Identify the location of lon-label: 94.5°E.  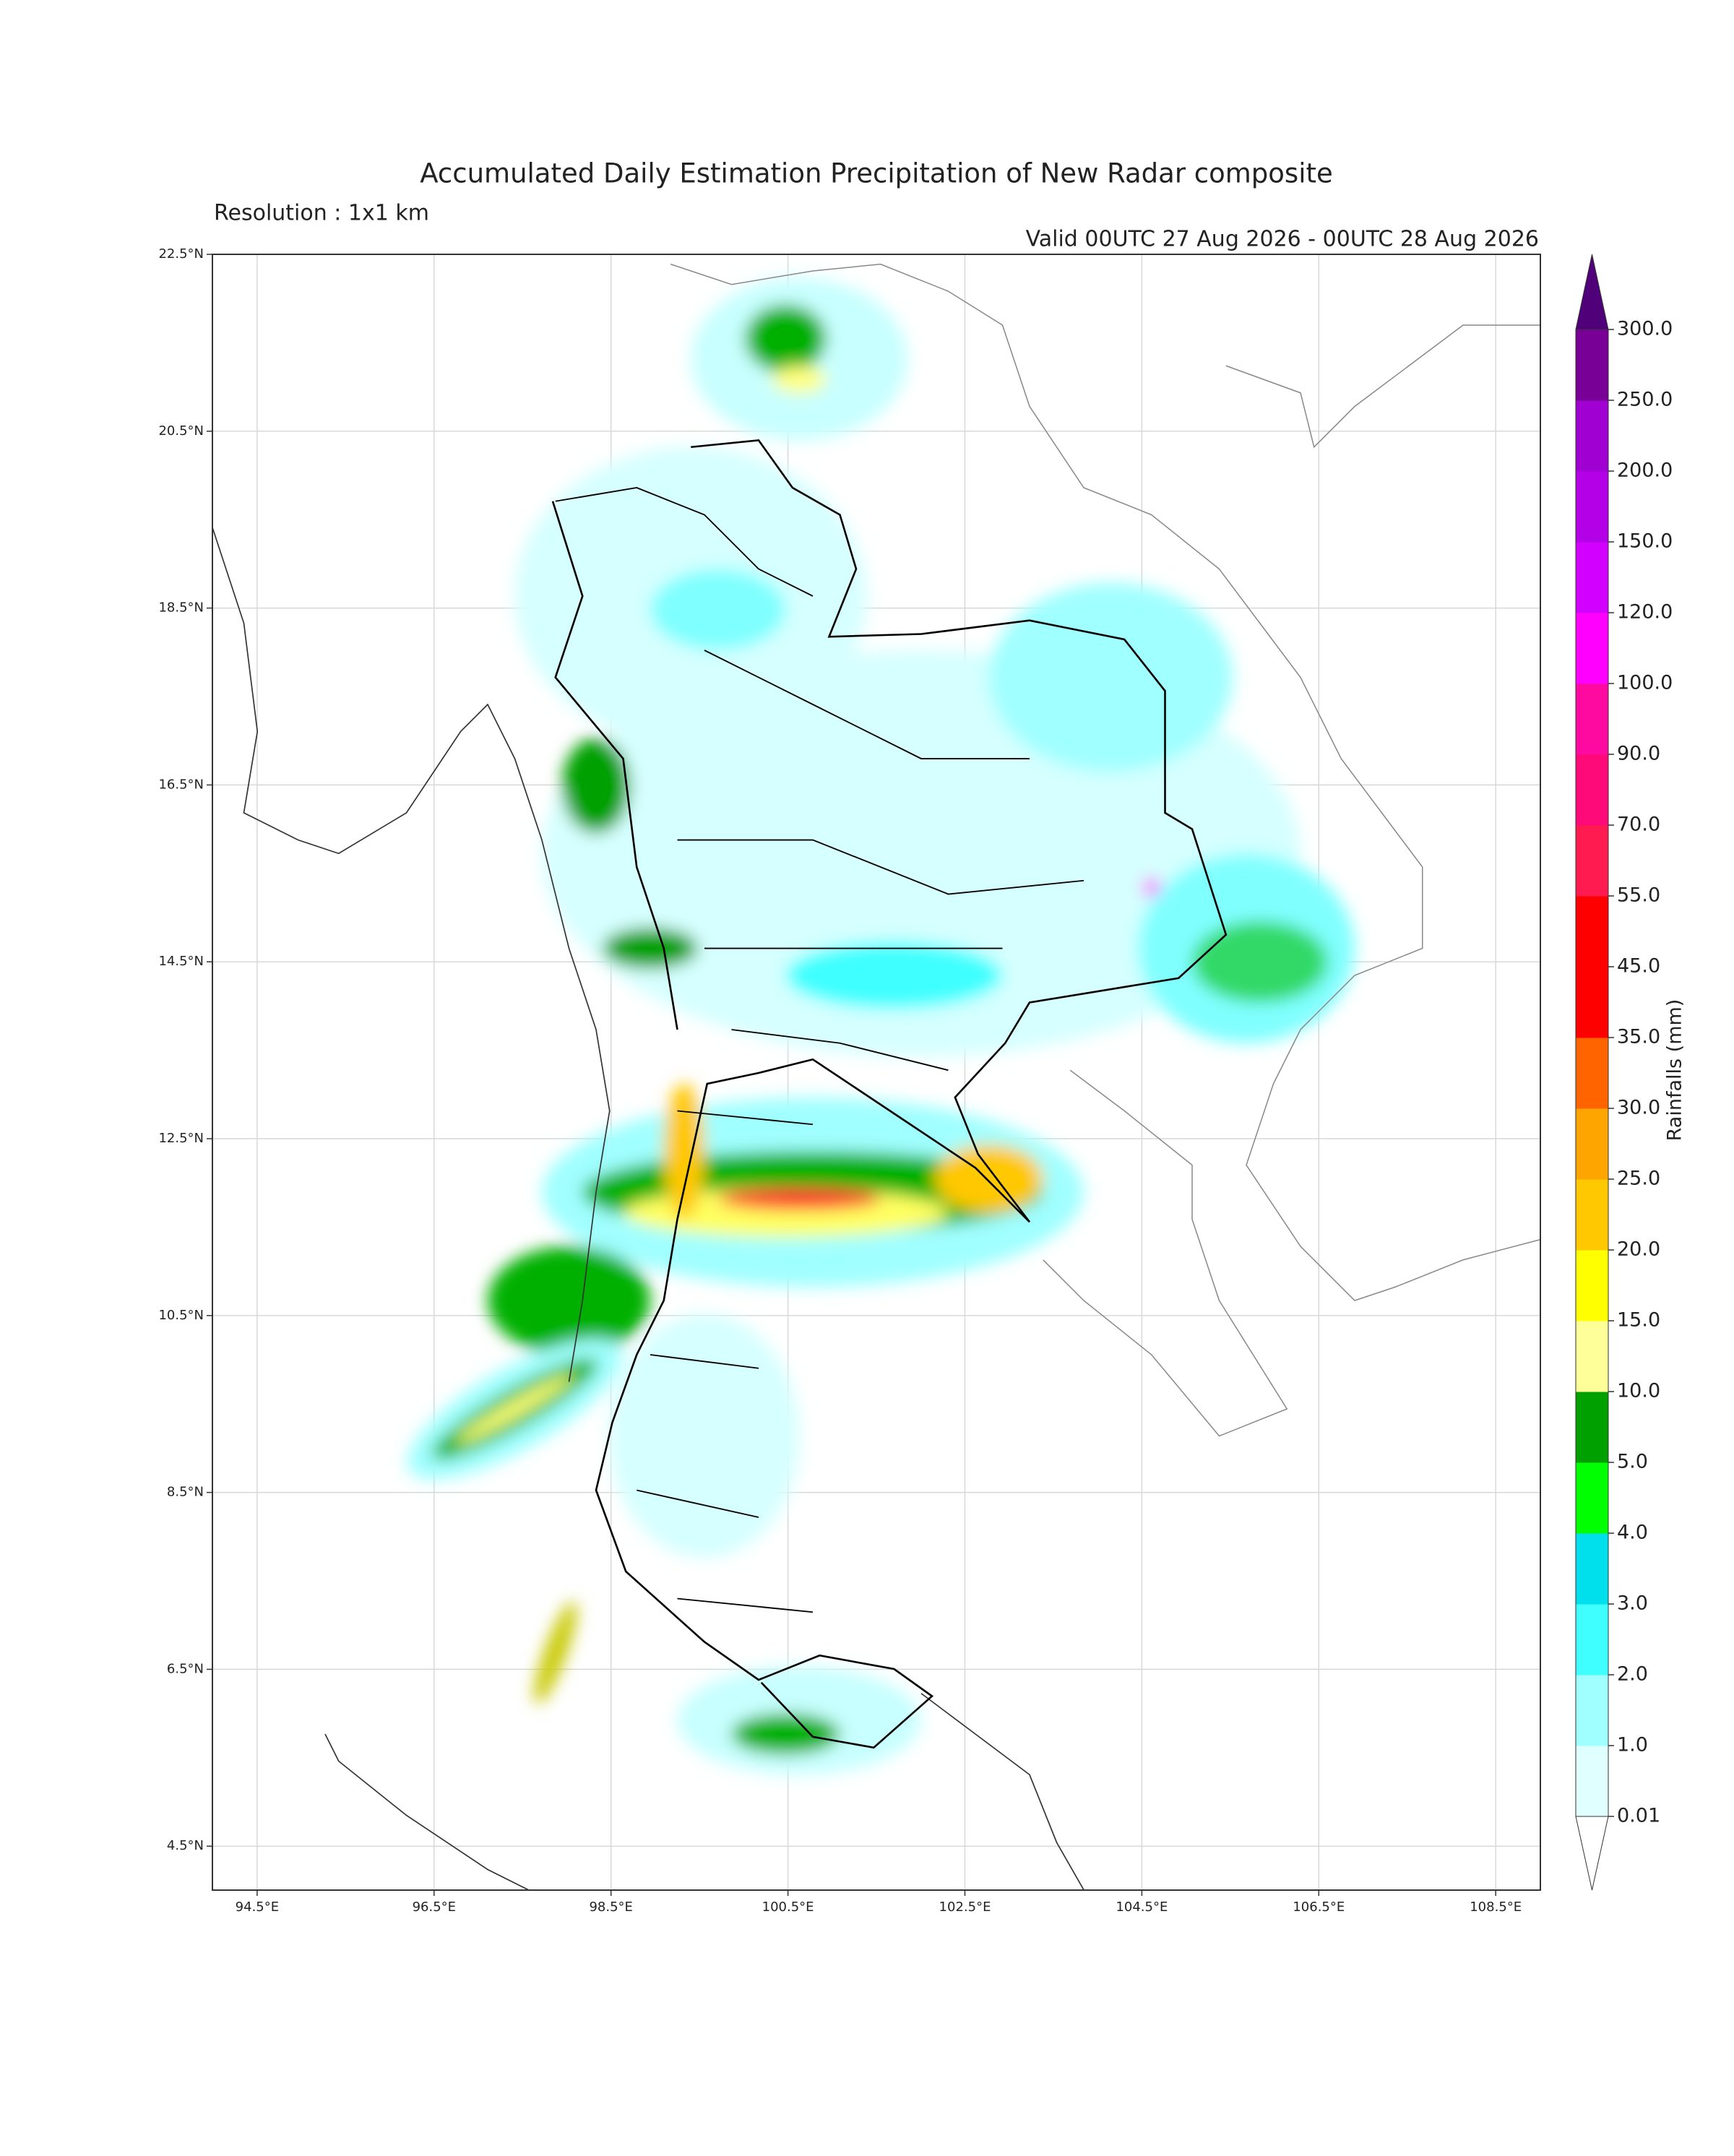
(257, 1907).